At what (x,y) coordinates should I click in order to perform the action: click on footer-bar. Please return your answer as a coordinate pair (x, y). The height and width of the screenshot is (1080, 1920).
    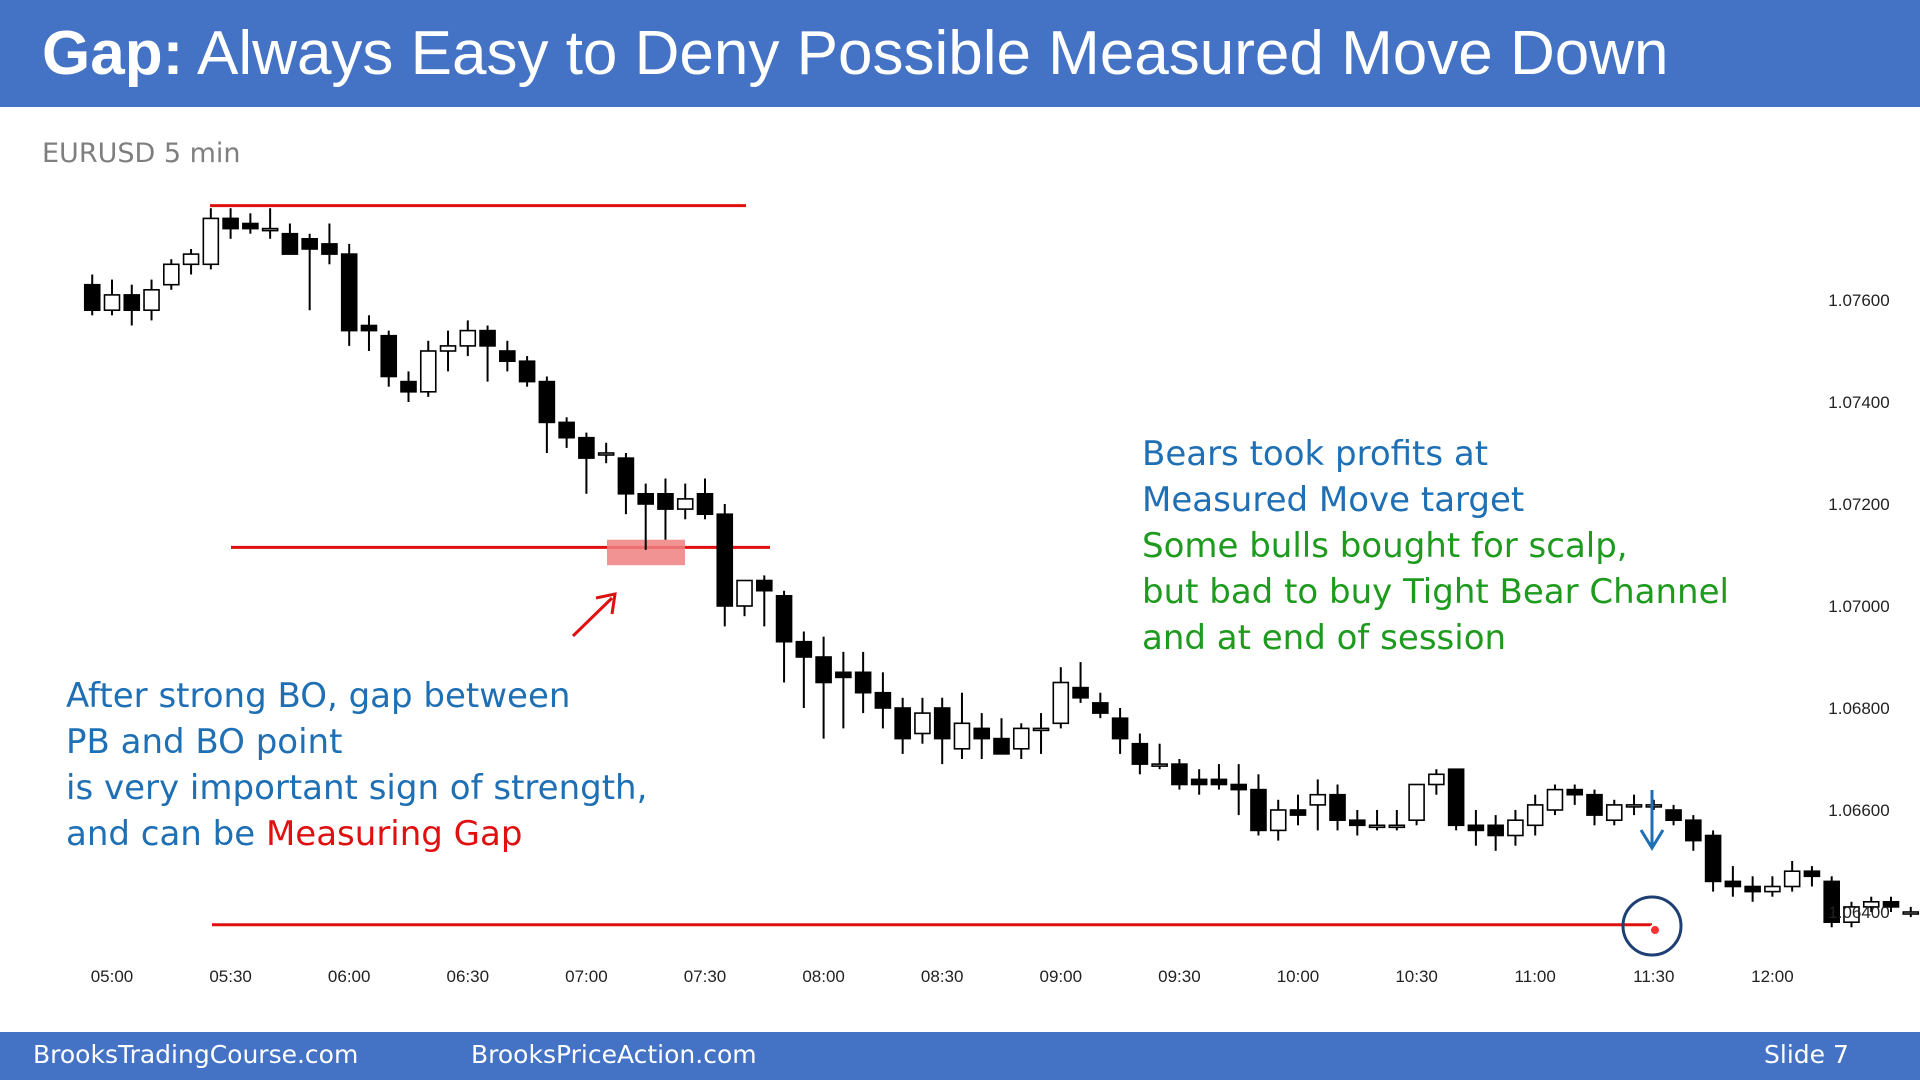
    Looking at the image, I should click on (960, 1056).